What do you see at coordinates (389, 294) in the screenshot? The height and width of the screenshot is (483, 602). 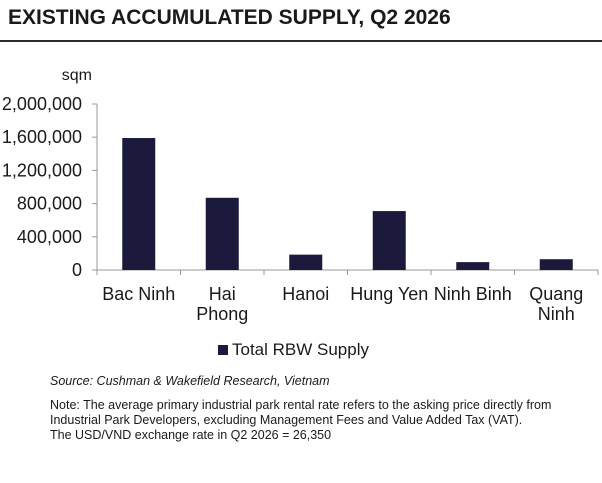 I see `x-tick-label: Hung Yen` at bounding box center [389, 294].